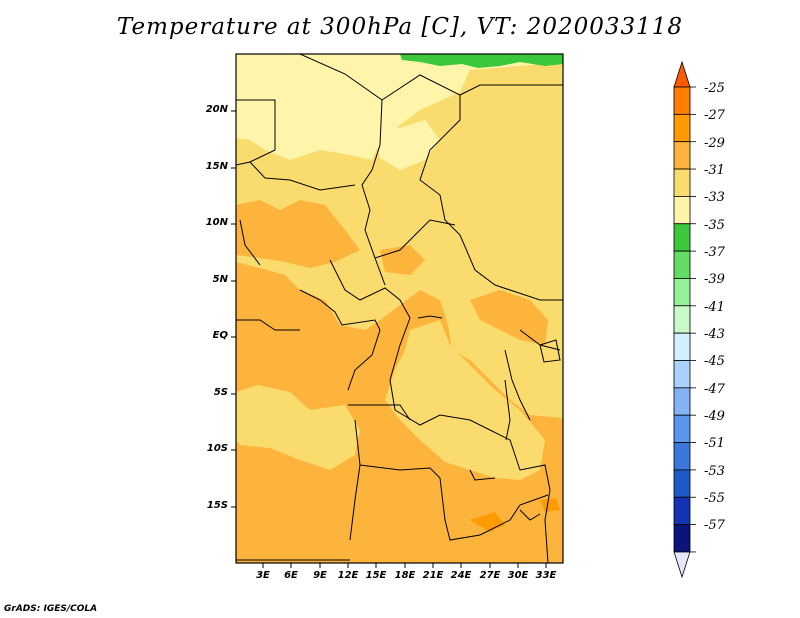  I want to click on field-green-north, so click(481, 61).